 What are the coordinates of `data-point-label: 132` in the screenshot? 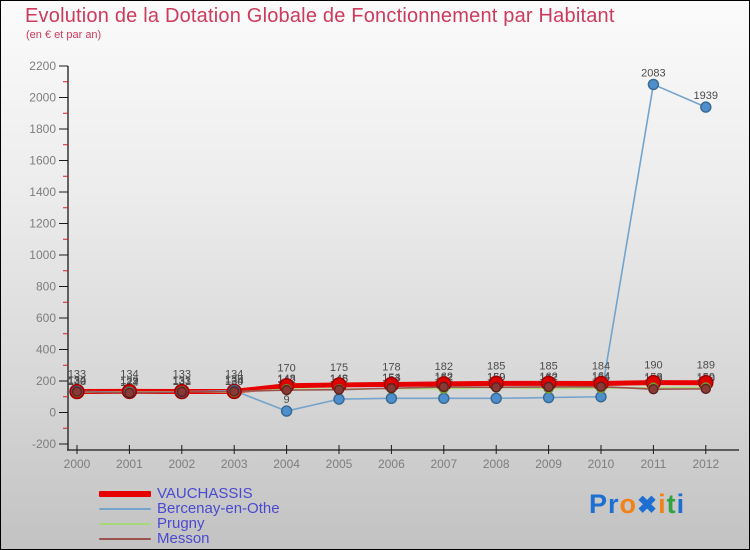 It's located at (77, 382).